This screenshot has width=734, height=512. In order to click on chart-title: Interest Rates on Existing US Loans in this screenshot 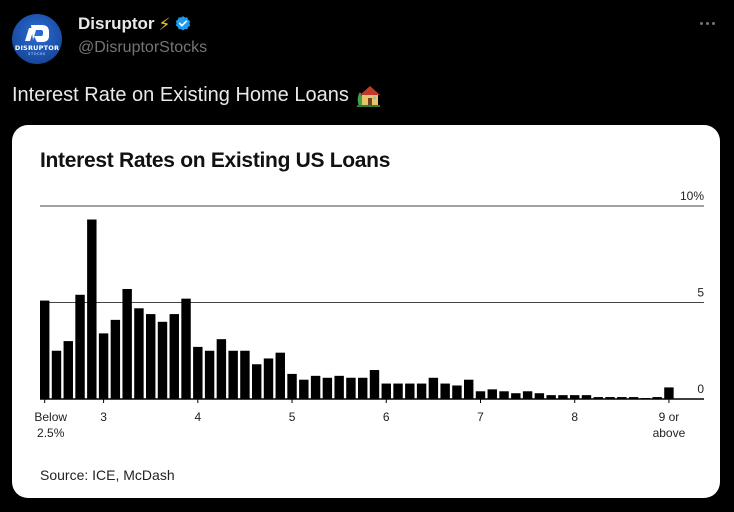, I will do `click(215, 160)`.